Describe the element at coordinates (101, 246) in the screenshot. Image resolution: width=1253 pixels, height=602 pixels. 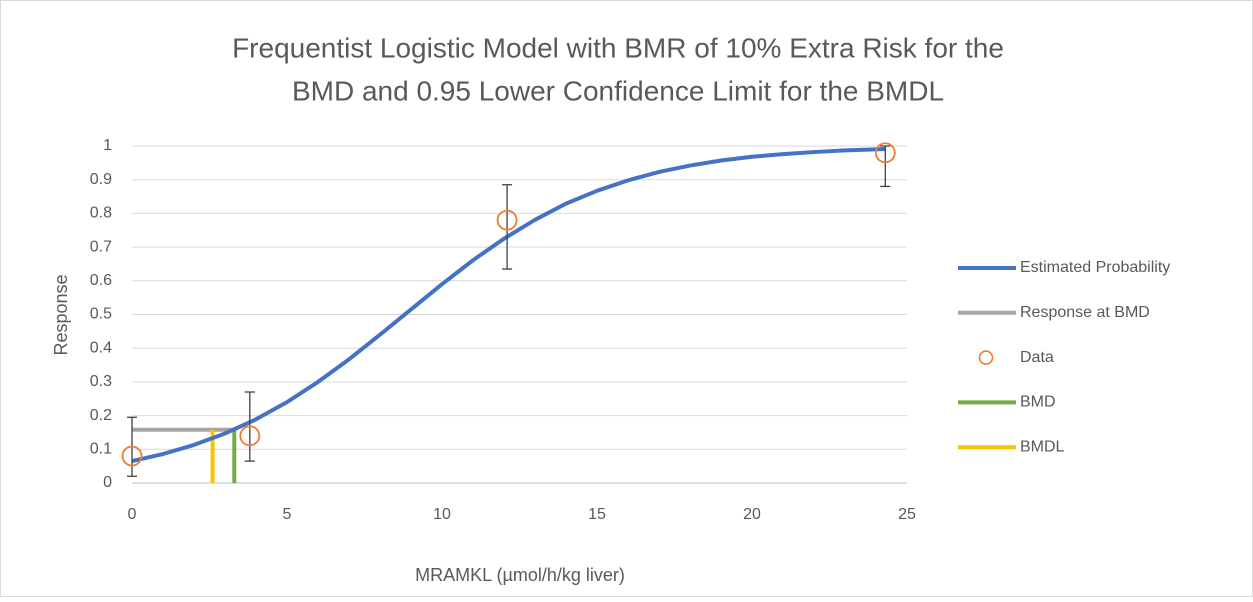
I see `y-tick-label: 0.7` at that location.